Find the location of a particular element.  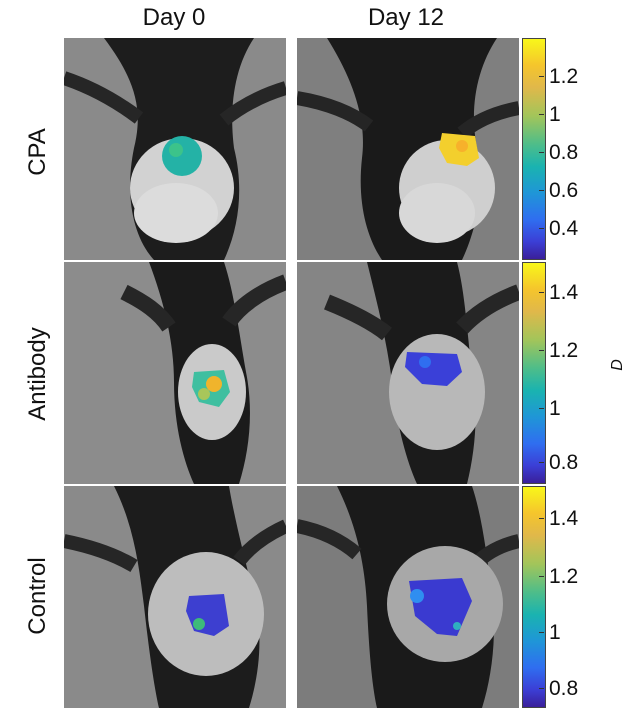

row-label-cpa: CPA is located at coordinates (37, 152).